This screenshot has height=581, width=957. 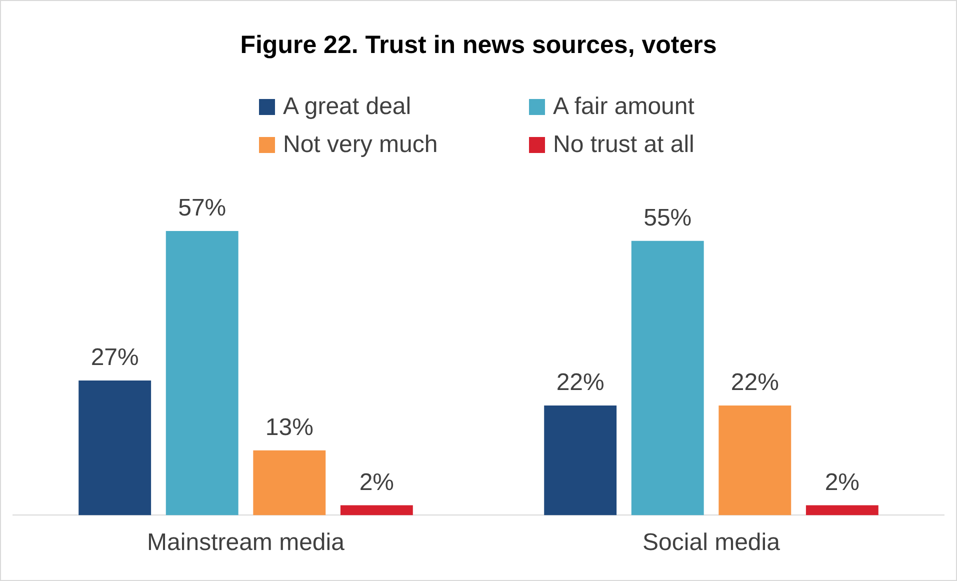 What do you see at coordinates (202, 208) in the screenshot?
I see `data-label: 57%` at bounding box center [202, 208].